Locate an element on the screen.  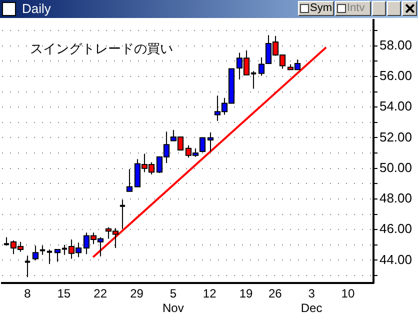
x-tick-label: 5 Nov is located at coordinates (173, 301).